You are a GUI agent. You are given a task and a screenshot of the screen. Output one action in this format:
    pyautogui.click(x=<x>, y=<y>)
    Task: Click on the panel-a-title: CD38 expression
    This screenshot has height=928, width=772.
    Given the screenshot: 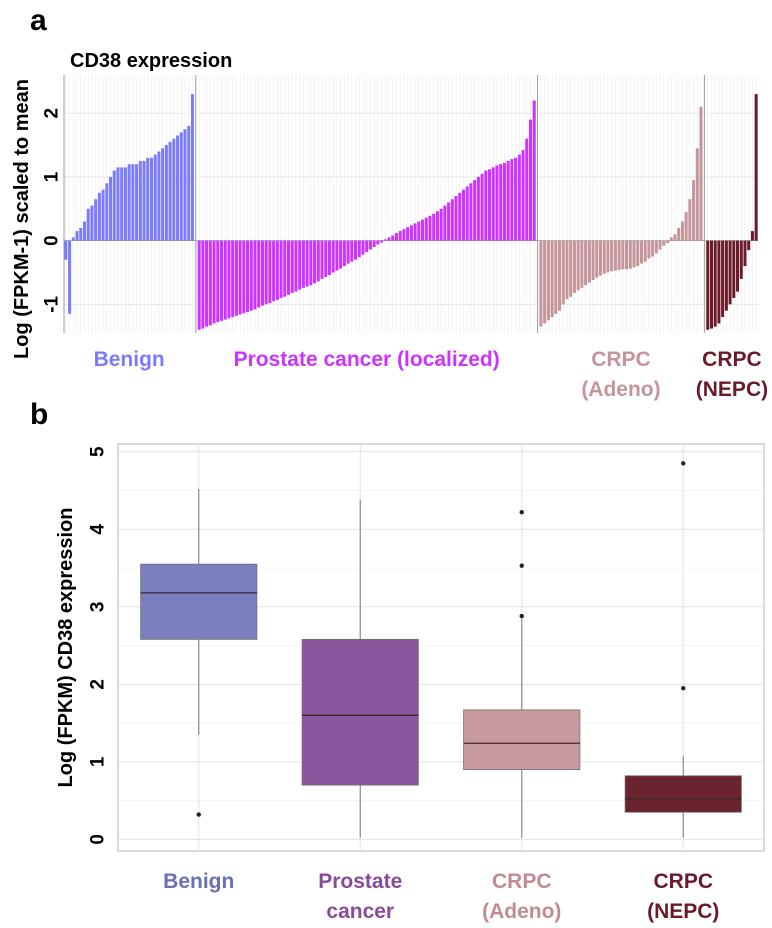 What is the action you would take?
    pyautogui.click(x=151, y=61)
    